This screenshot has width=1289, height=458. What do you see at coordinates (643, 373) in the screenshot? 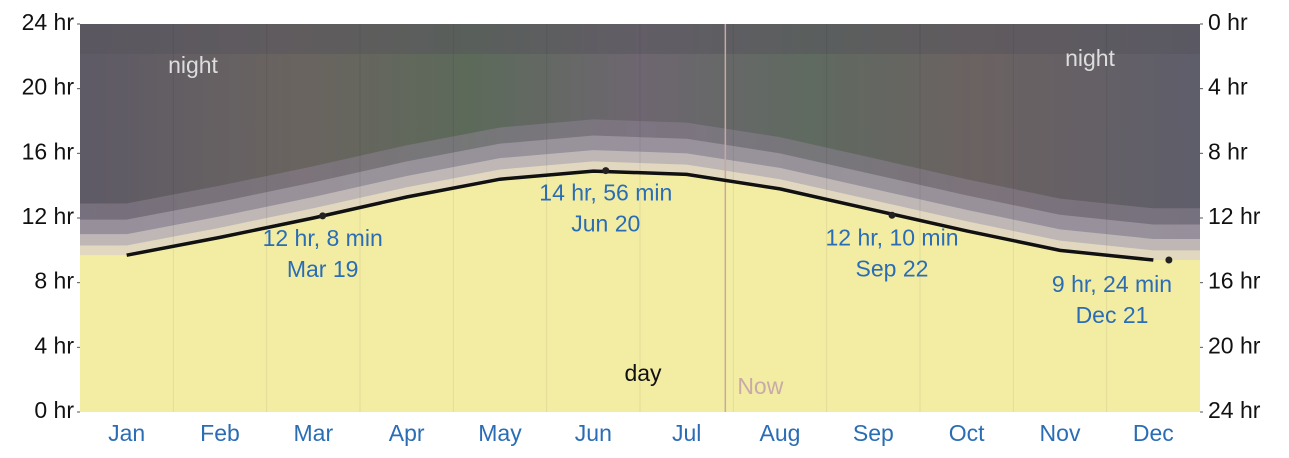
I see `day-label: day` at bounding box center [643, 373].